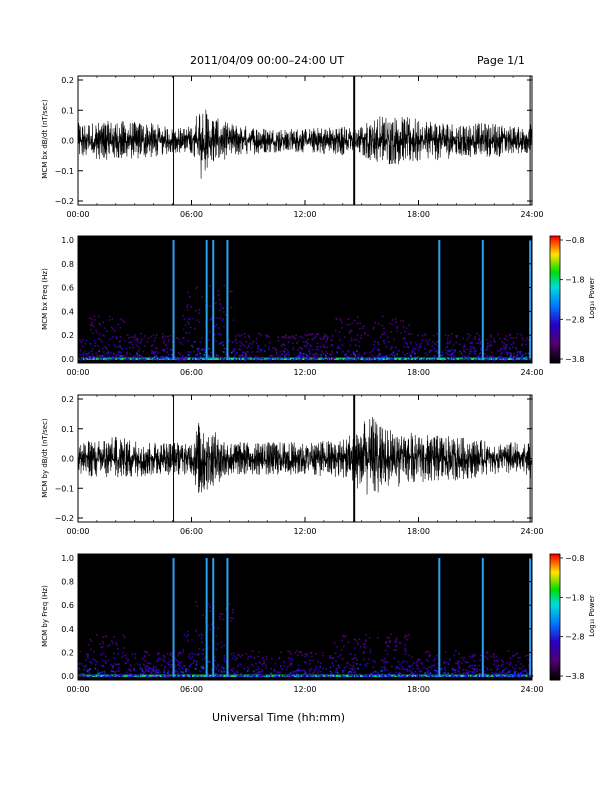 This screenshot has height=792, width=612. I want to click on y-tick-label: 0.6, so click(67, 605).